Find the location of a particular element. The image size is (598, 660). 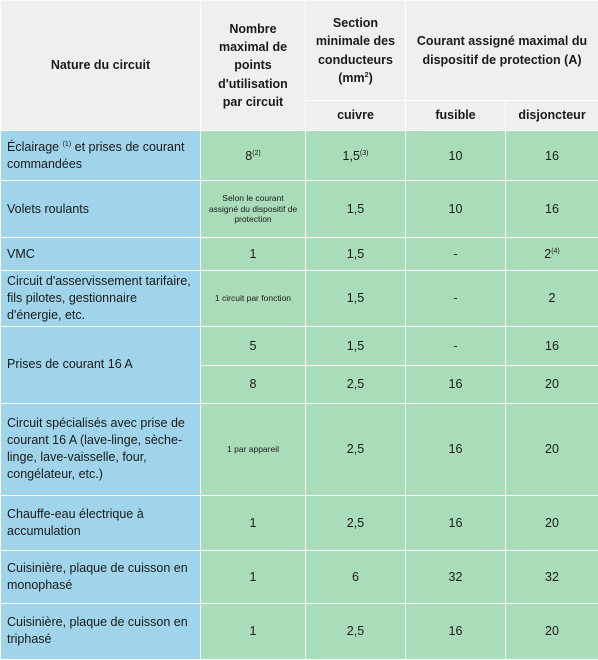

points-cell: 1 circuit par fonction is located at coordinates (253, 299).